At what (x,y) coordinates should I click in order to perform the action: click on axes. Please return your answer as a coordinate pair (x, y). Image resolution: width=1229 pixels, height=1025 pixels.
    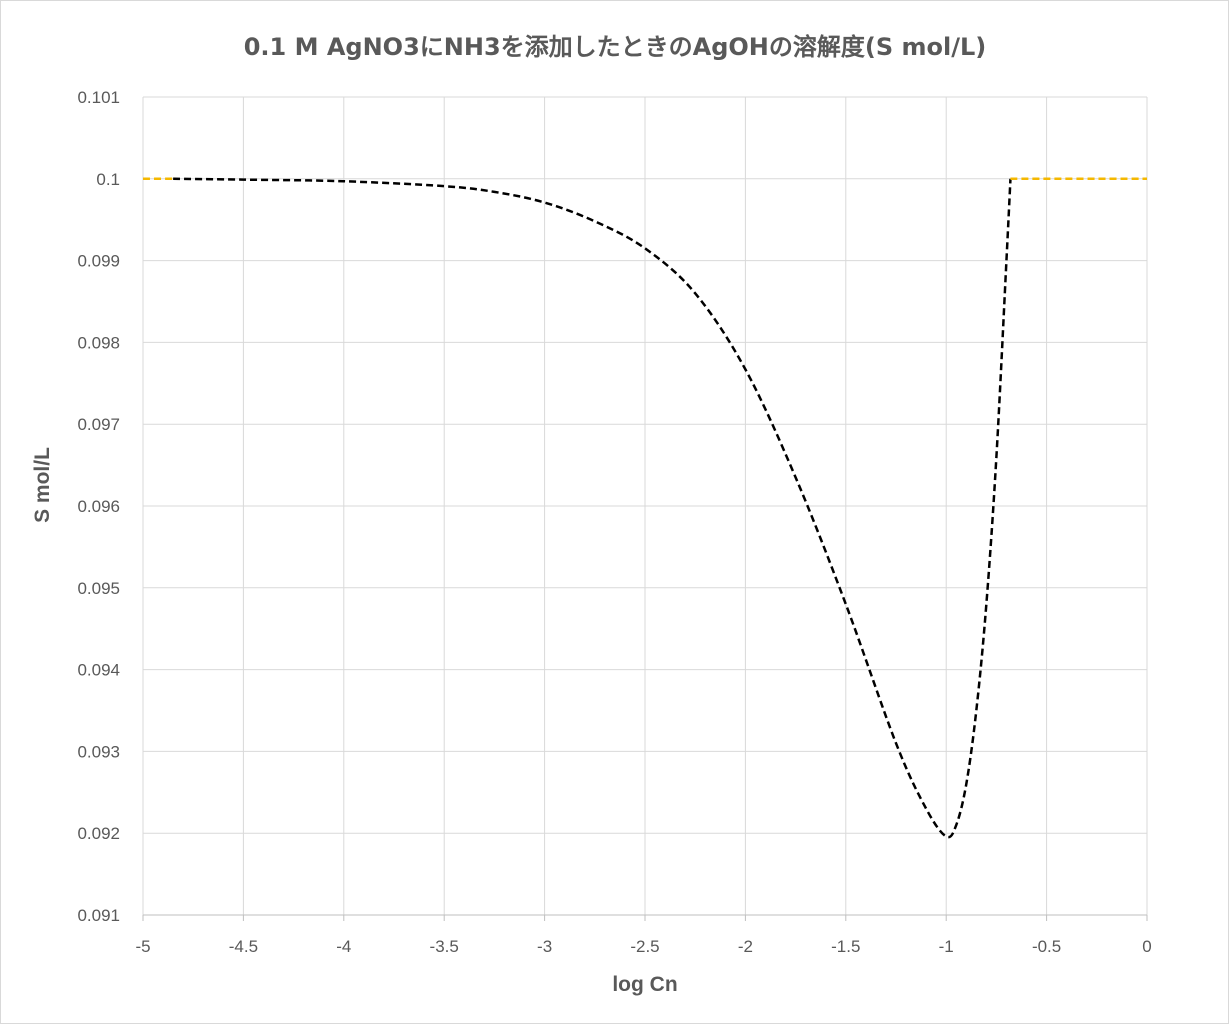
    Looking at the image, I should click on (645, 917).